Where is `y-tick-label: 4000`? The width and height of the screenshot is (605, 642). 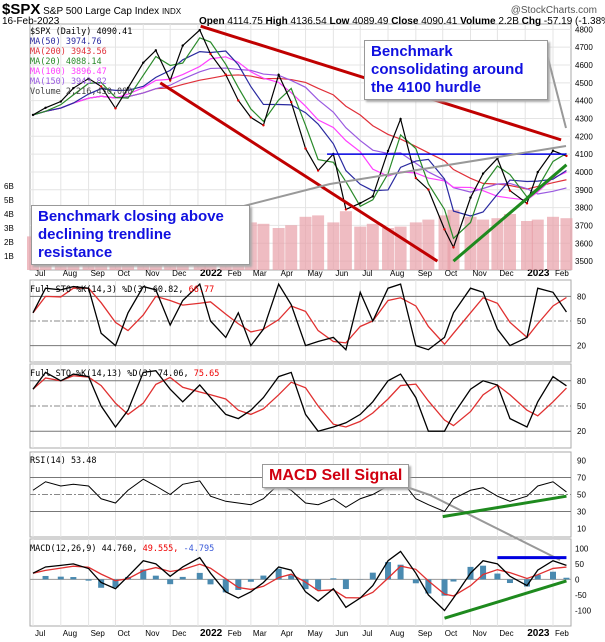 y-tick-label: 4000 is located at coordinates (584, 172).